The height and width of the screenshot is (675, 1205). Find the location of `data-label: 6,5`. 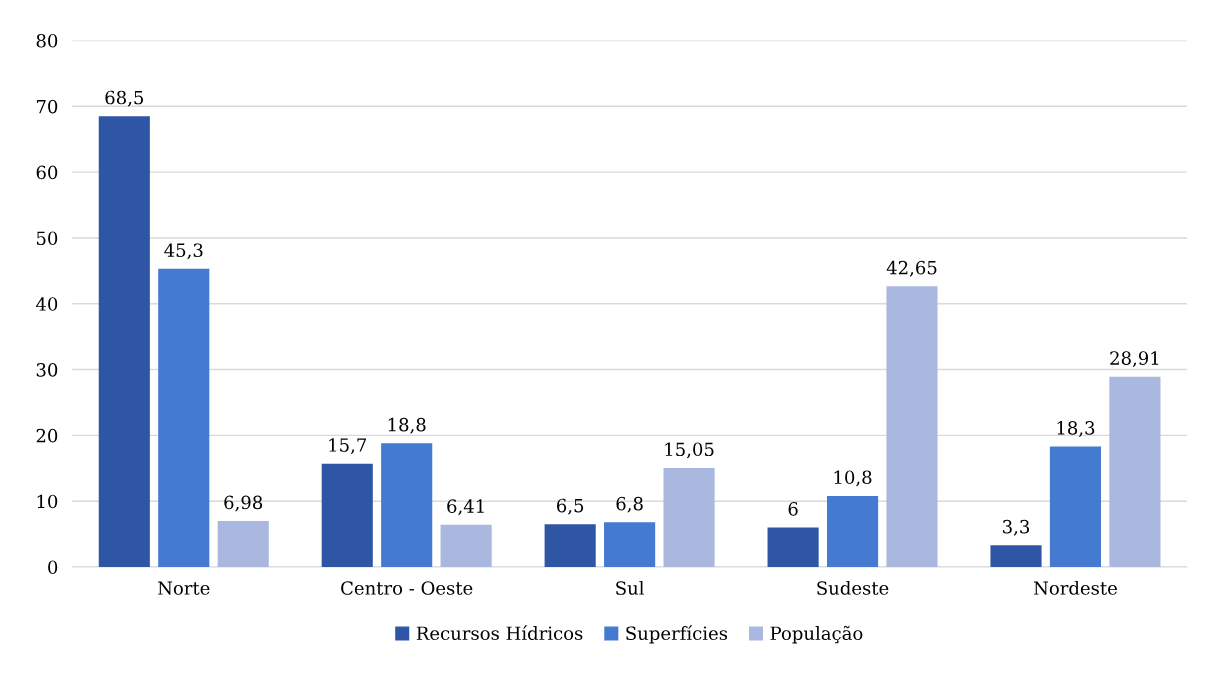

data-label: 6,5 is located at coordinates (570, 506).